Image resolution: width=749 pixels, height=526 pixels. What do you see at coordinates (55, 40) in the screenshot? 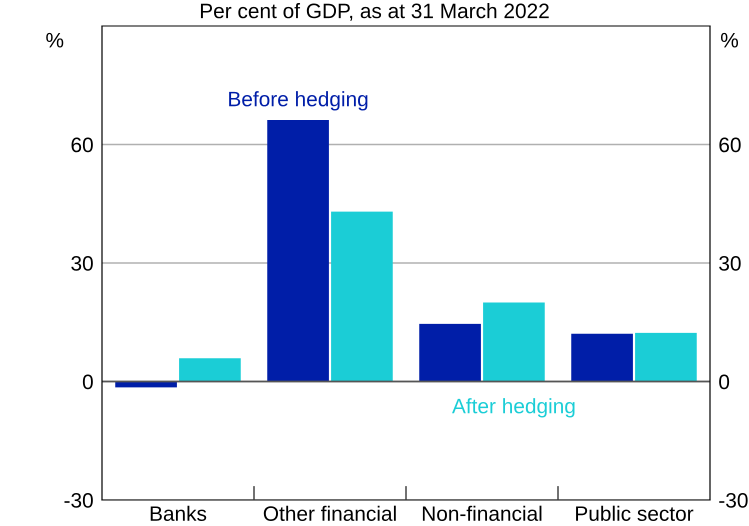
I see `y-axis-title: %` at bounding box center [55, 40].